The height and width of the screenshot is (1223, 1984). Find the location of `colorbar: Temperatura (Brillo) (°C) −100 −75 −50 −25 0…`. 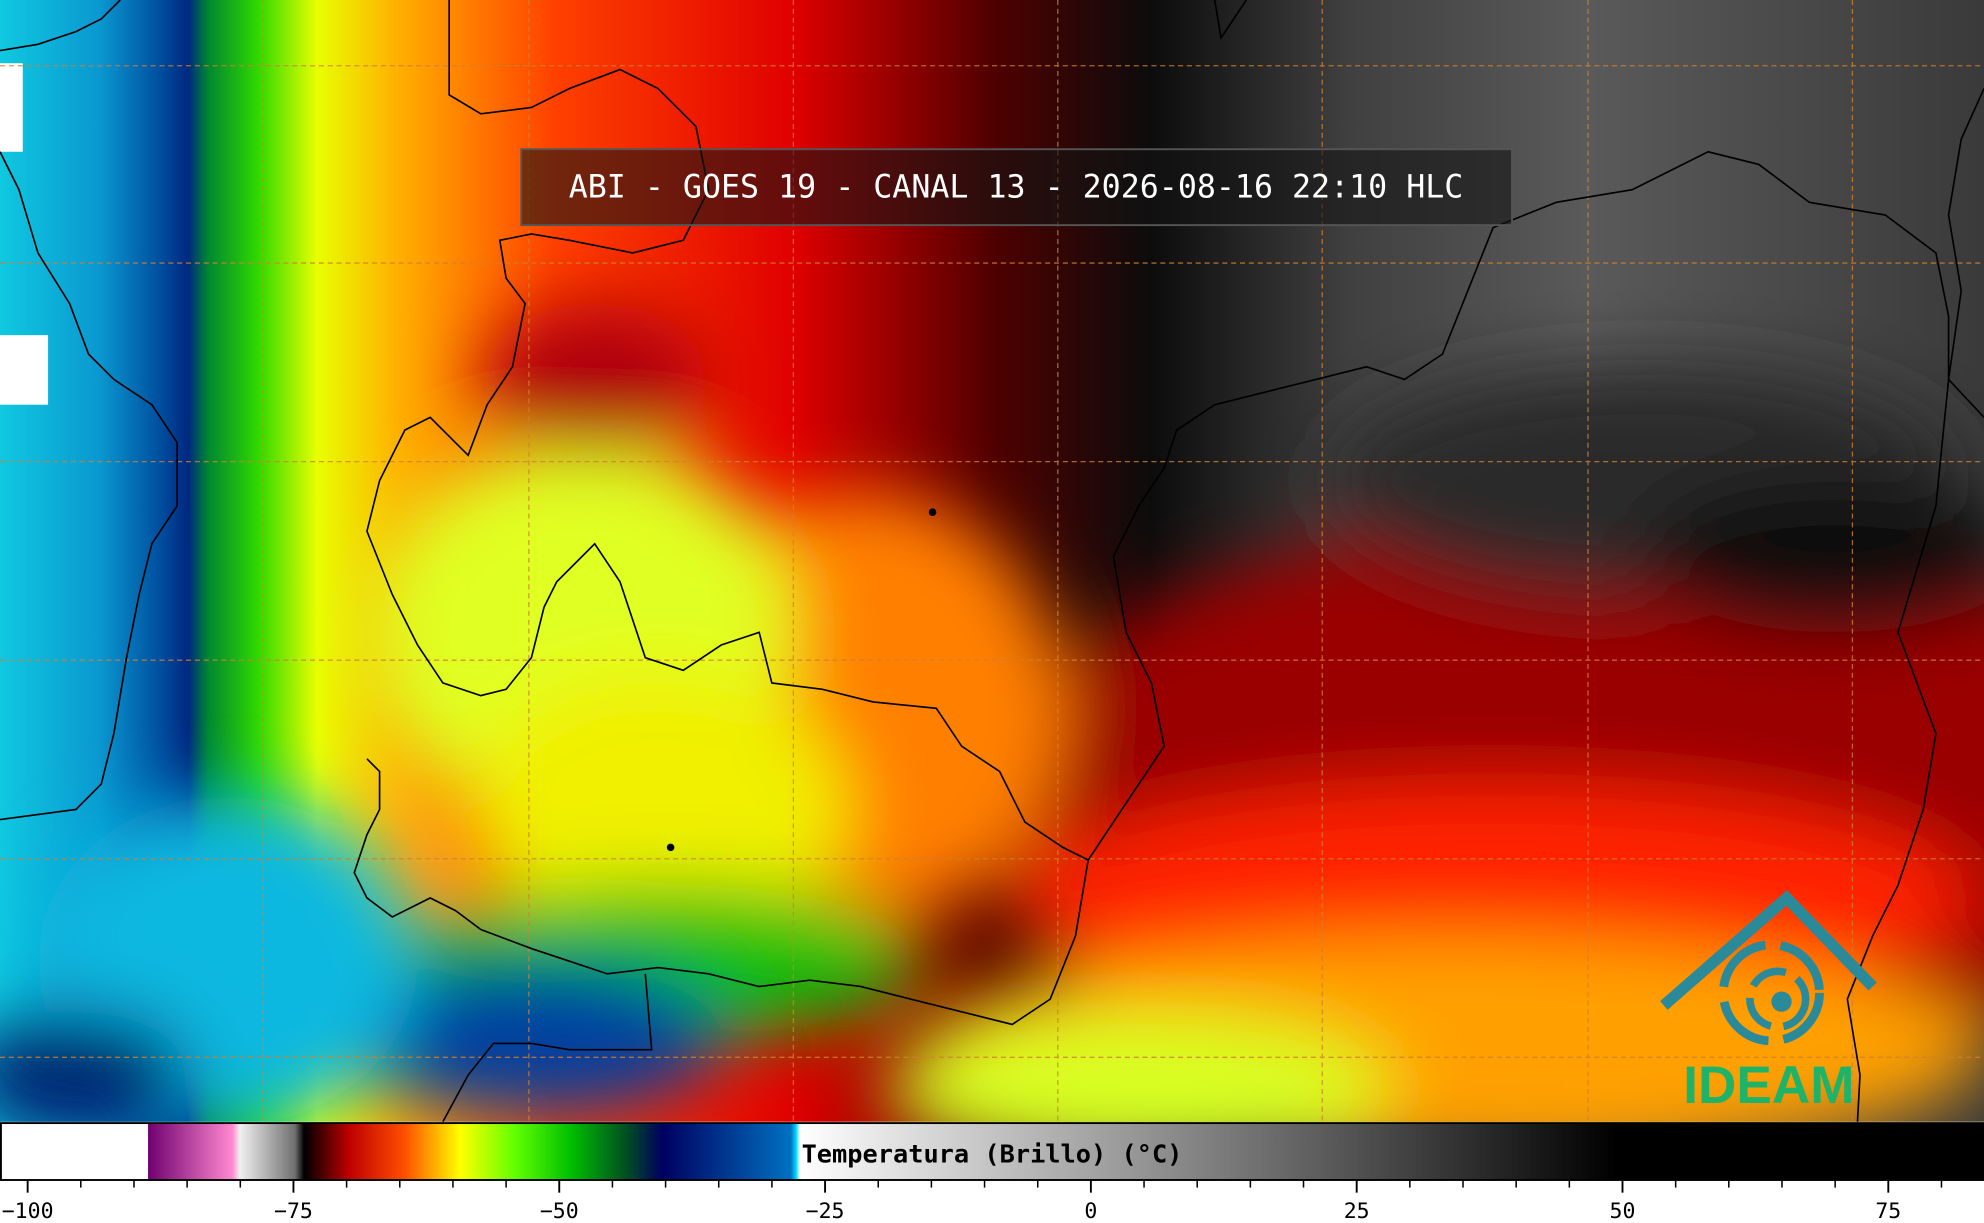

colorbar: Temperatura (Brillo) (°C) −100 −75 −50 −25 0… is located at coordinates (992, 1172).